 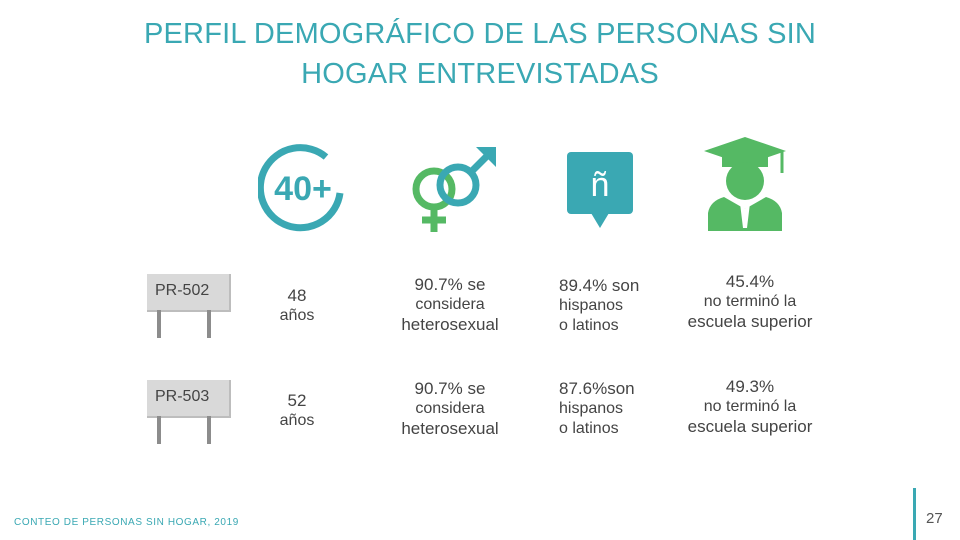 I want to click on age-40-plus-icon: 40+, so click(x=301, y=188).